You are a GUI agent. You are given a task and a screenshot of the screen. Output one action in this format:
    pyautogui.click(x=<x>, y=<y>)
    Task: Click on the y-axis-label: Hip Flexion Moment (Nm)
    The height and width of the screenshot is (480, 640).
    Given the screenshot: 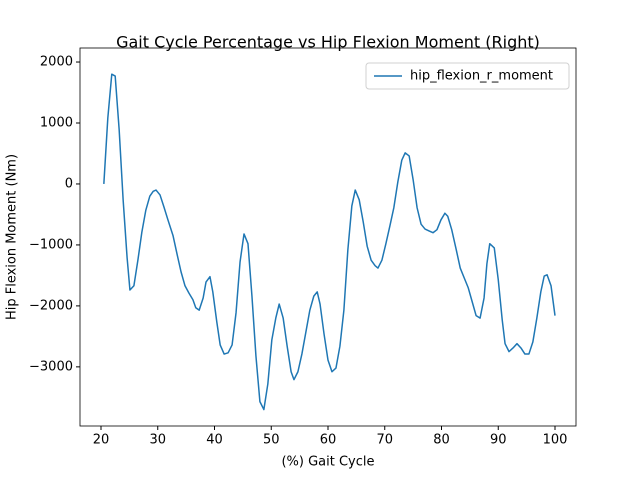 What is the action you would take?
    pyautogui.click(x=12, y=237)
    